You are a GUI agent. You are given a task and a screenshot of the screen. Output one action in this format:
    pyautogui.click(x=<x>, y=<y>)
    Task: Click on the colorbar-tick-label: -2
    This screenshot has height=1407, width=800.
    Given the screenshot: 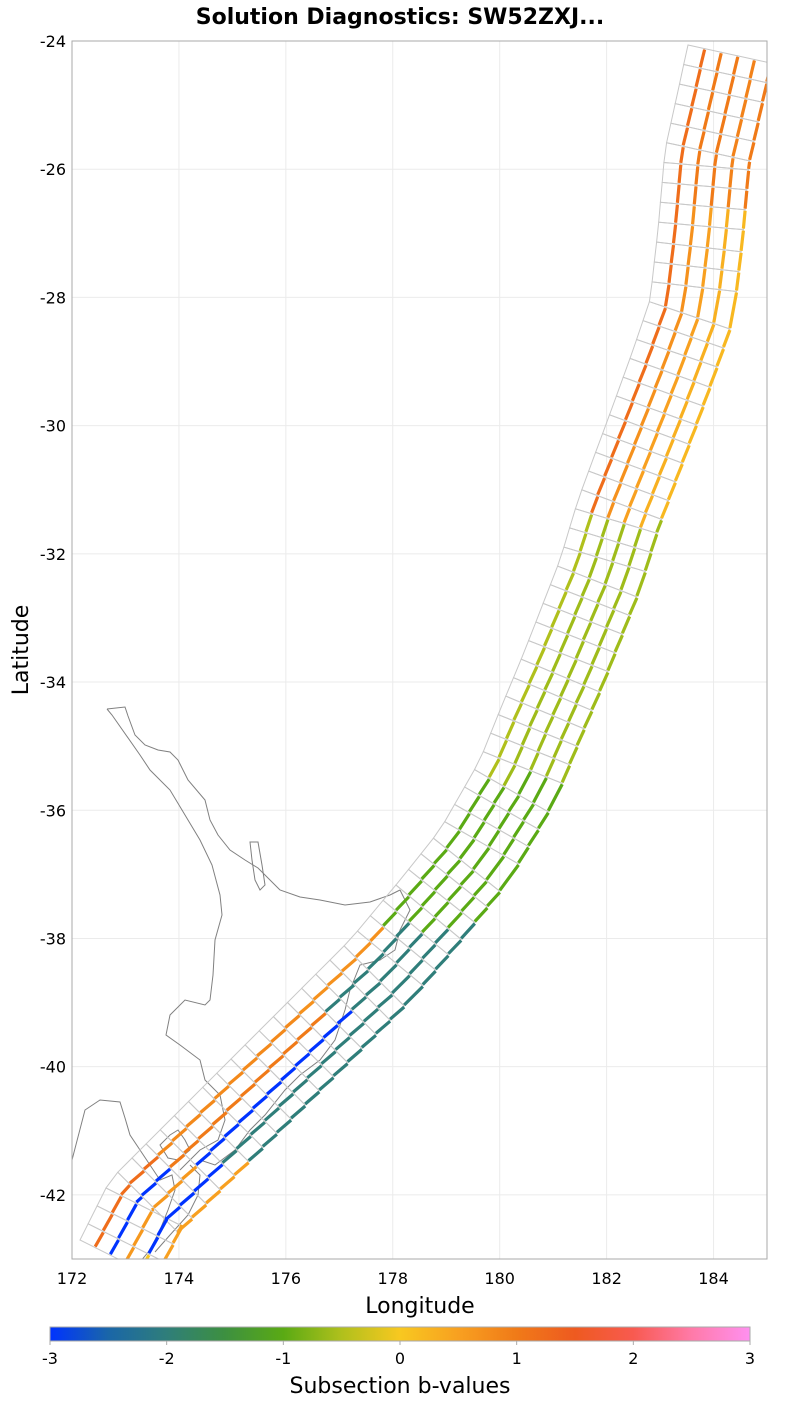 What is the action you would take?
    pyautogui.click(x=167, y=1358)
    